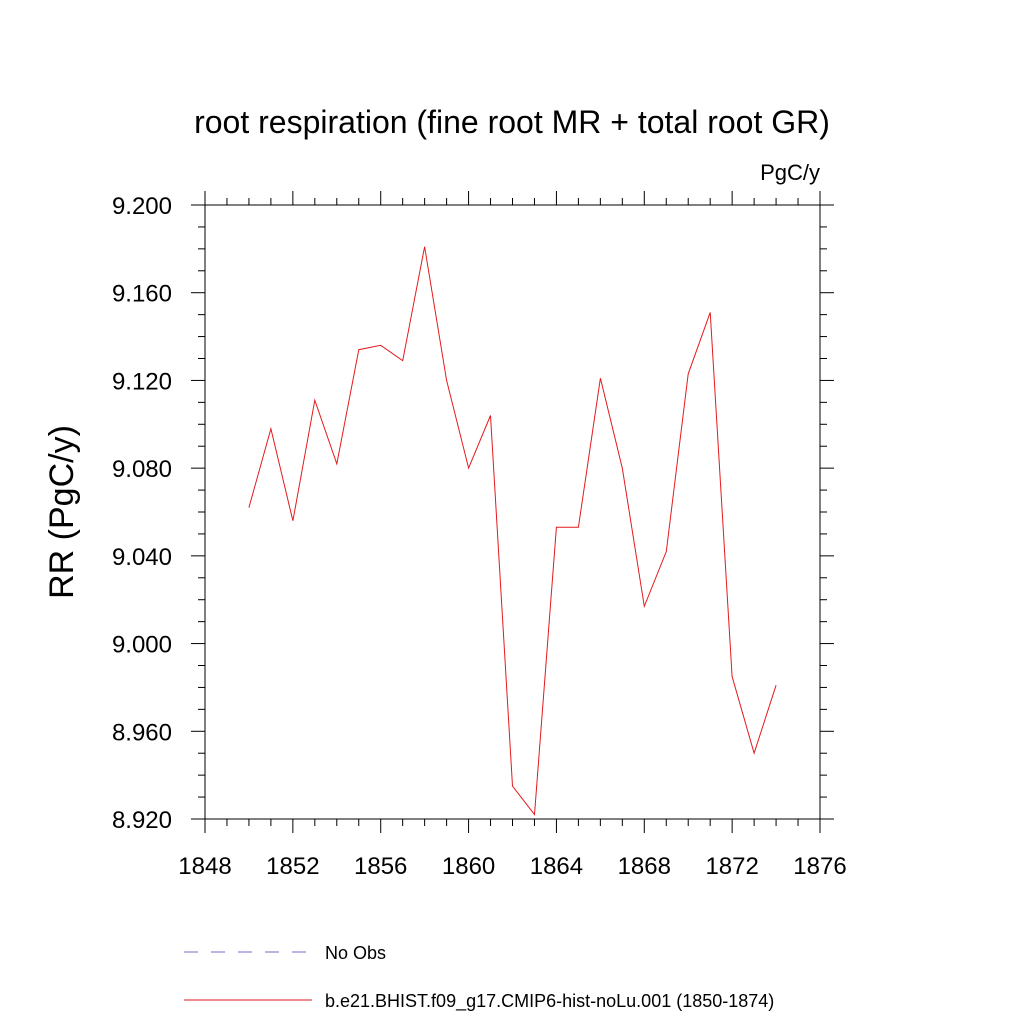 This screenshot has height=1024, width=1024. Describe the element at coordinates (142, 206) in the screenshot. I see `y-tick-label: 9.200` at that location.